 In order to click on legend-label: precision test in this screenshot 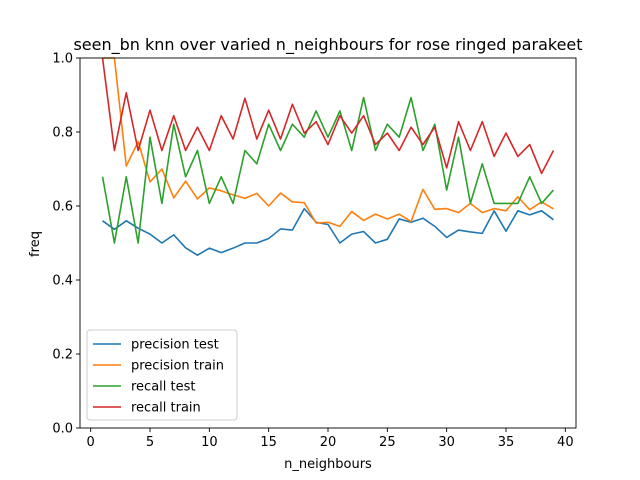, I will do `click(175, 345)`.